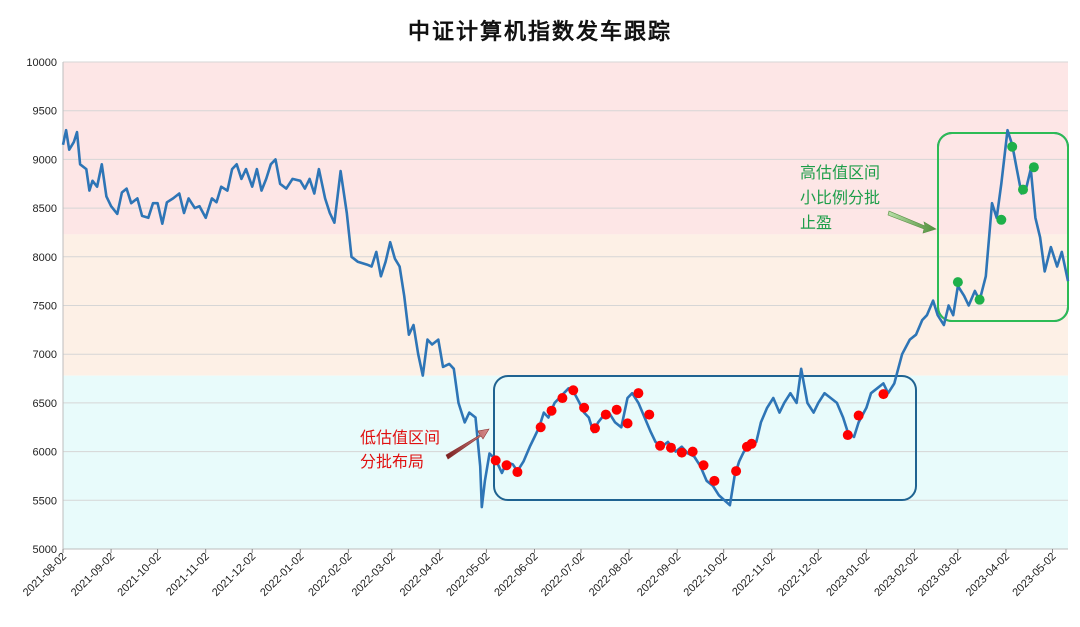 The image size is (1080, 627). I want to click on y-tick-label: 9000, so click(45, 160).